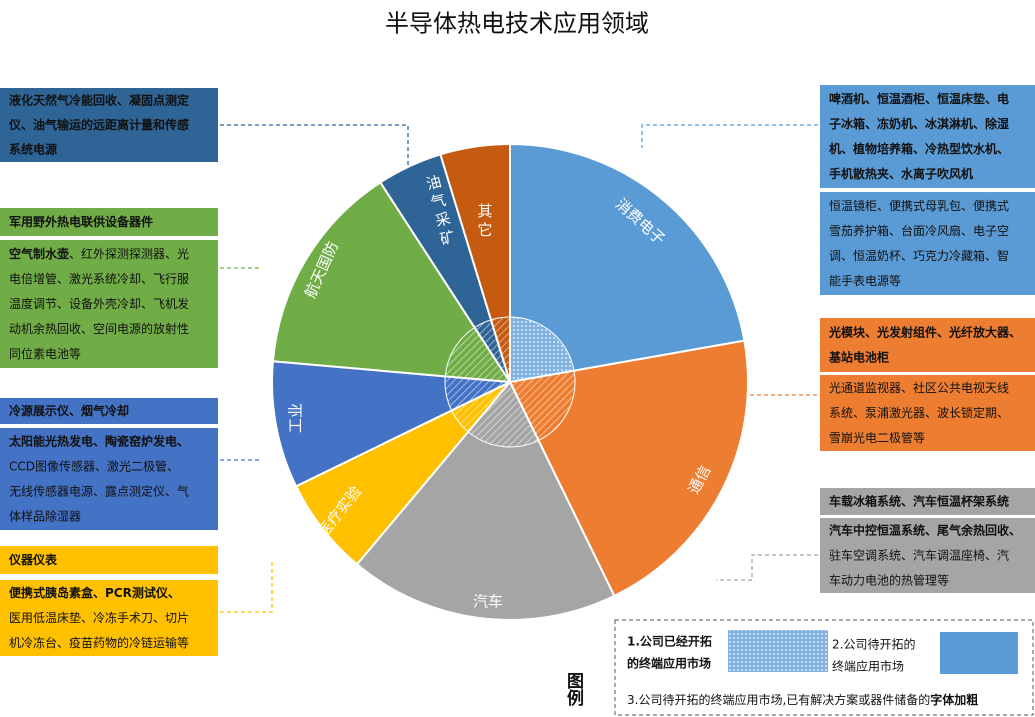  I want to click on text: 动机余热回收、空间电源的放射性, so click(99, 328).